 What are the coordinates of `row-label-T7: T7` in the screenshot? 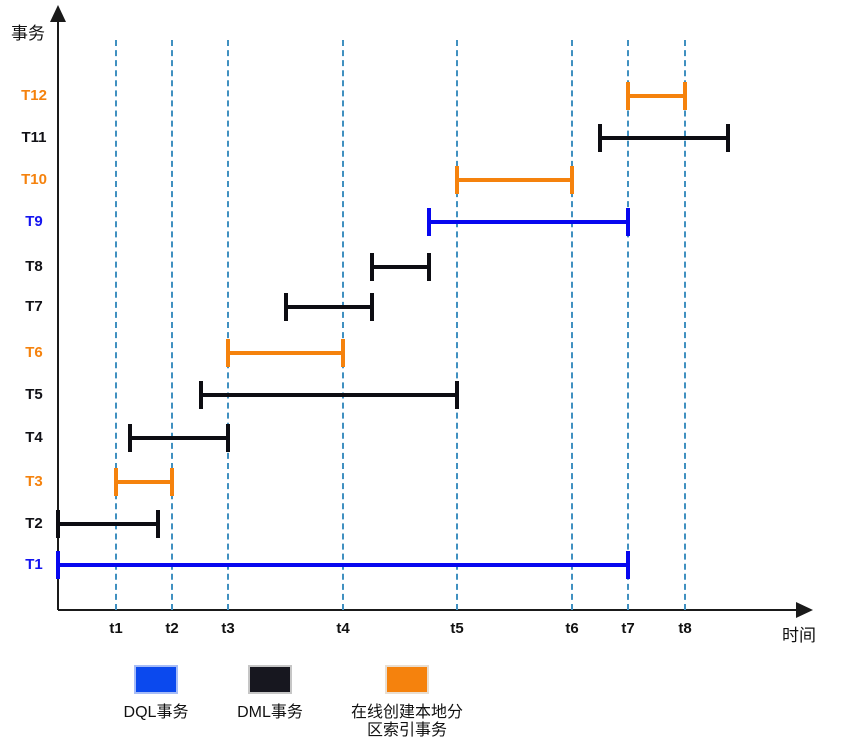 It's located at (34, 306).